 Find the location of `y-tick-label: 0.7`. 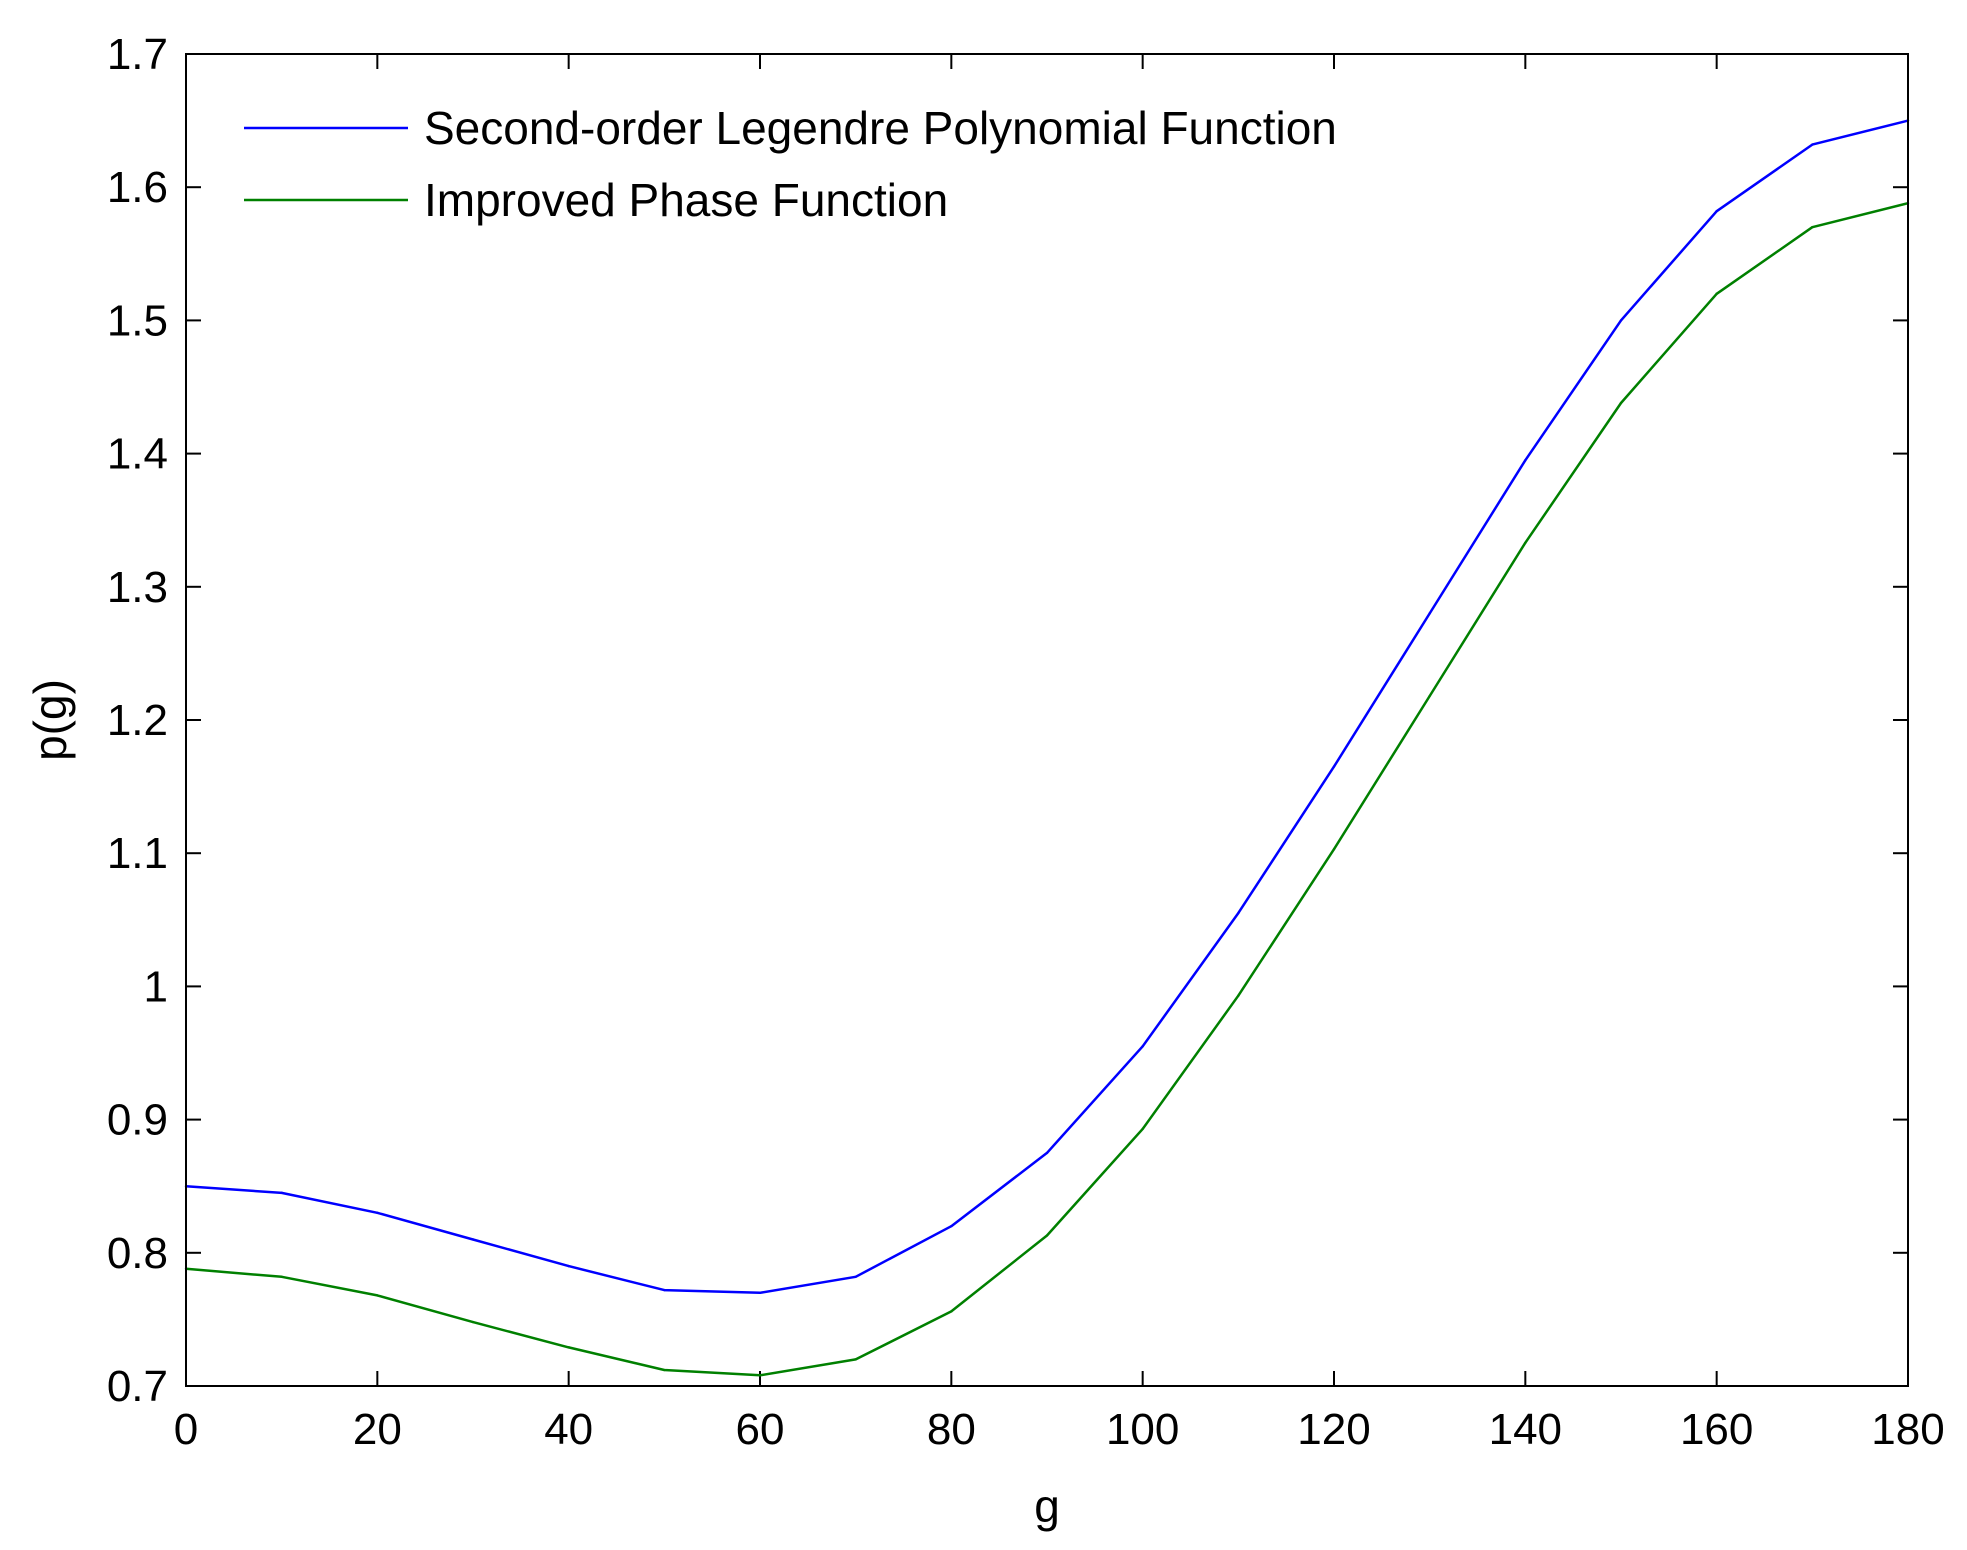

y-tick-label: 0.7 is located at coordinates (137, 1386).